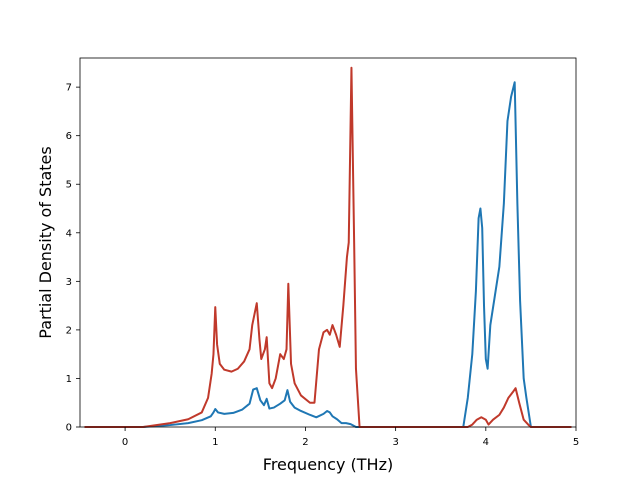 The height and width of the screenshot is (480, 640). I want to click on y-tick-label: 6, so click(69, 136).